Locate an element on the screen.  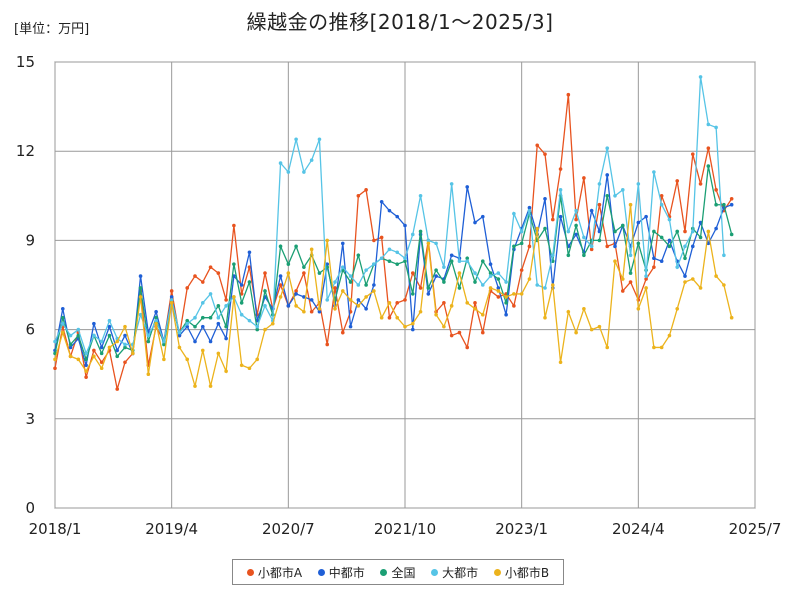
x-tick-label: 2023/1 is located at coordinates (521, 529).